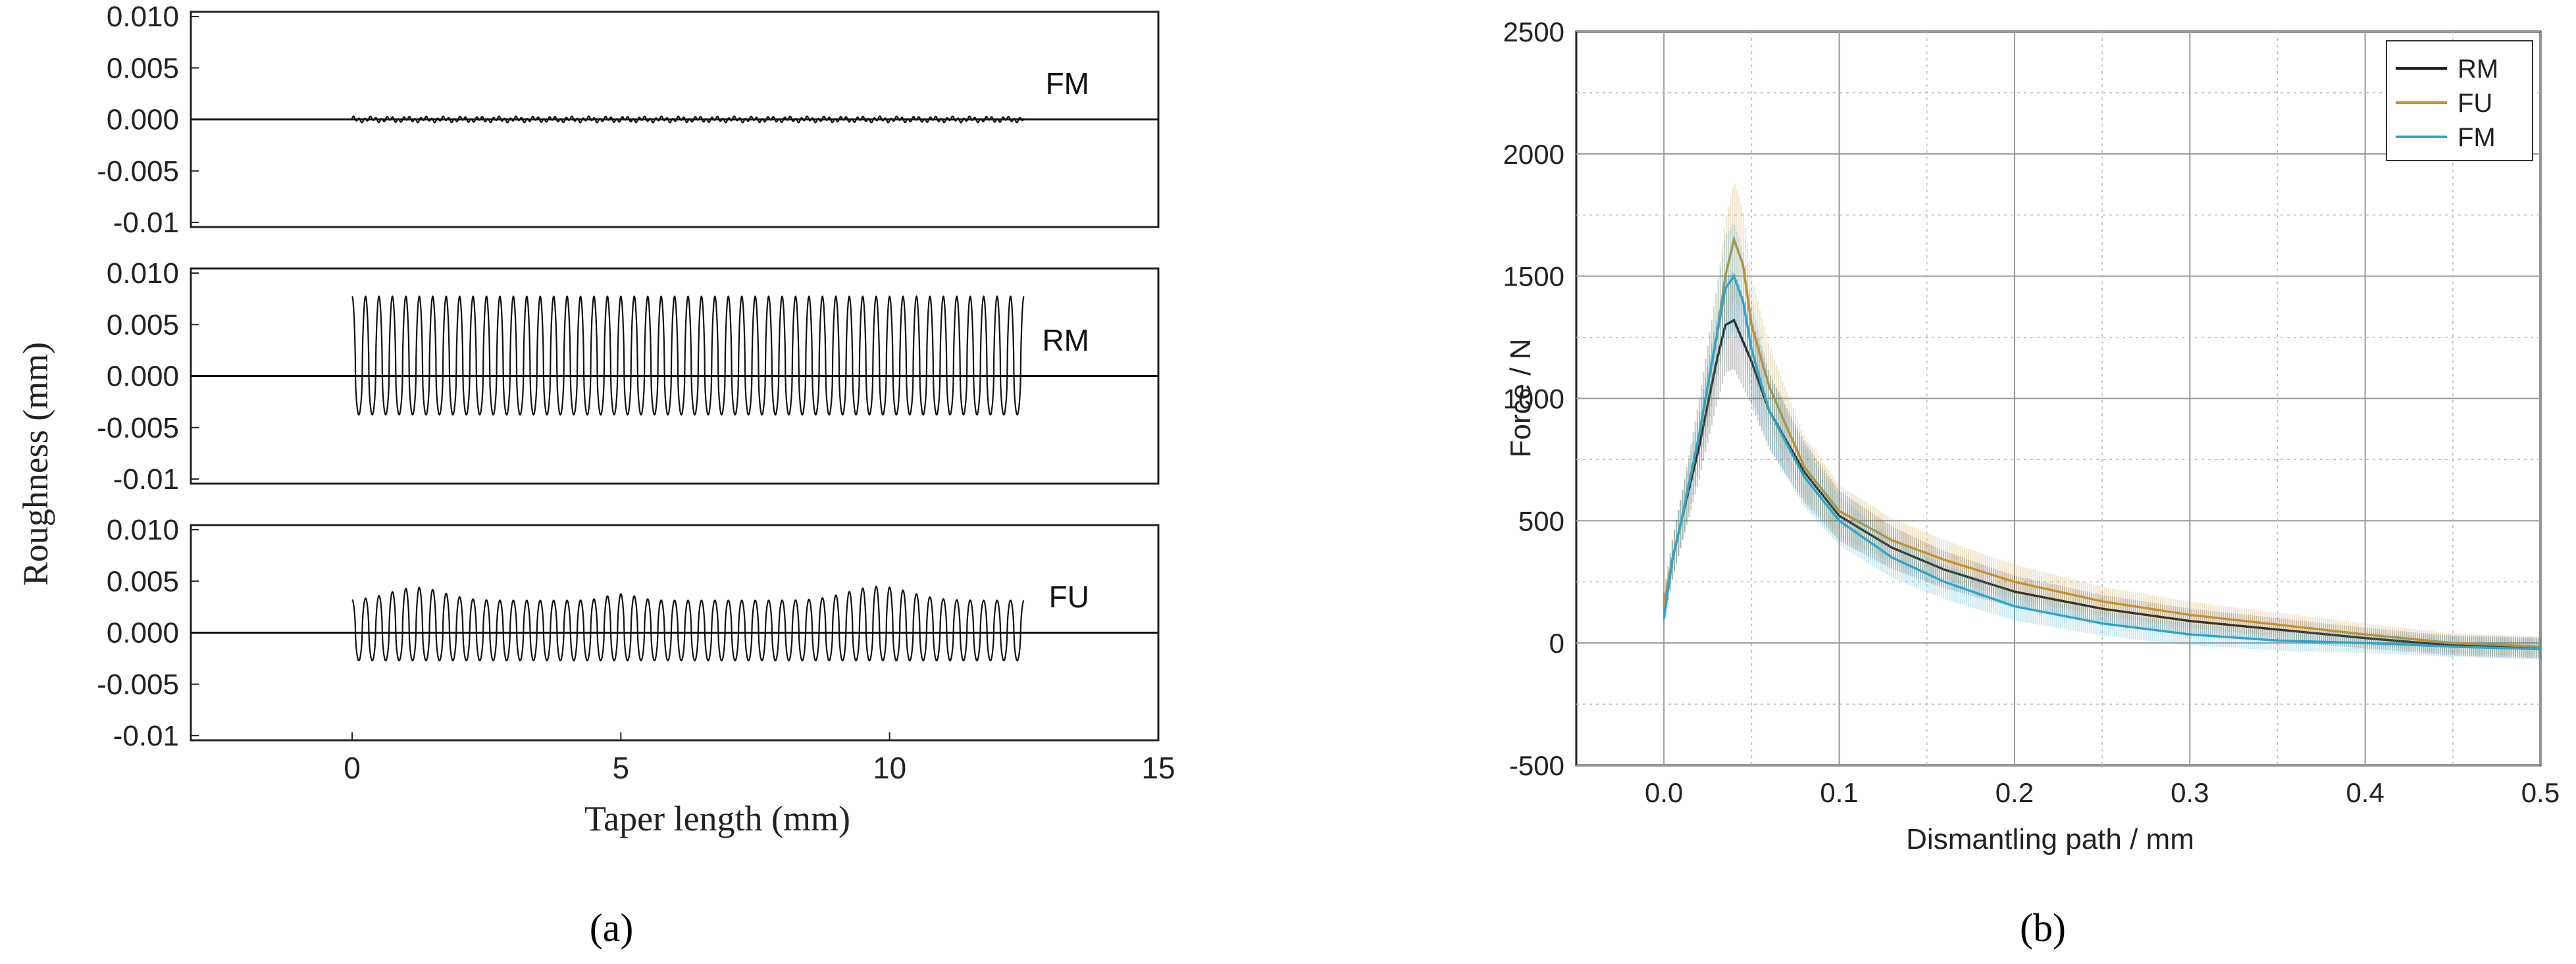 The height and width of the screenshot is (964, 2576). I want to click on roughness-subplot-fu: 0.010 0.005 0.000 -0.005 -0.01 FU, so click(628, 633).